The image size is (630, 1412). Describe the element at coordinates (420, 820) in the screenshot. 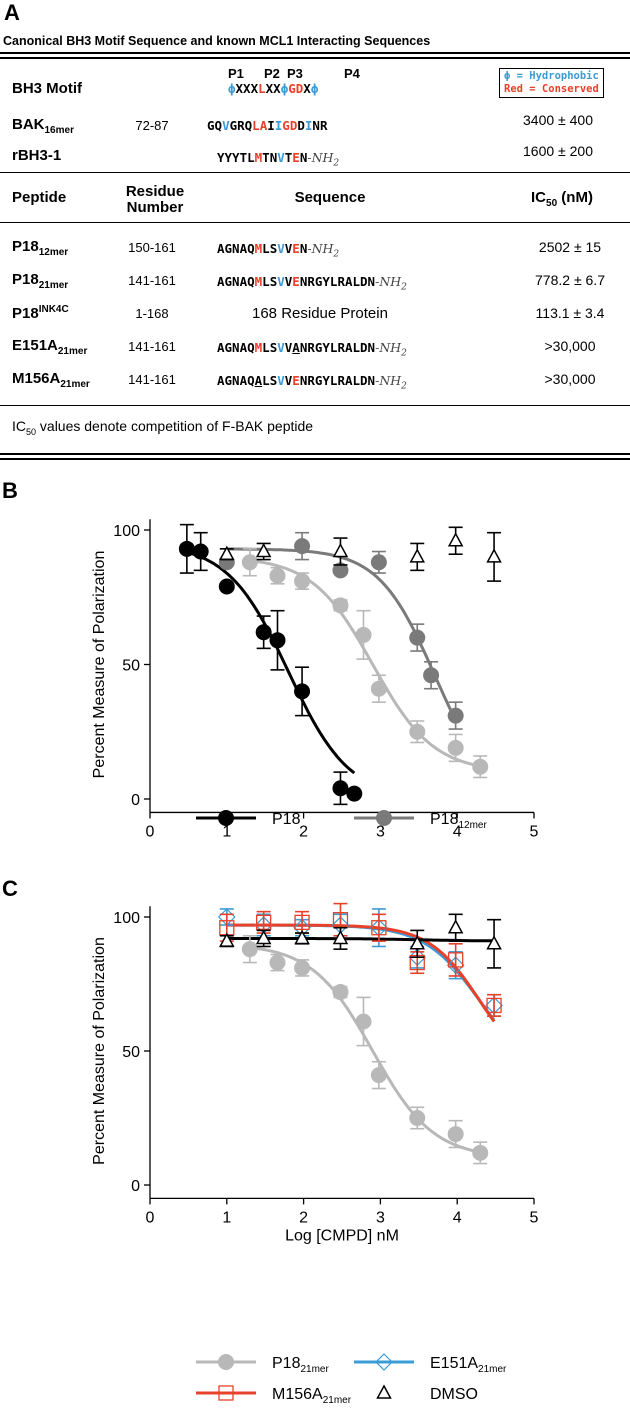

I see `legend-item: P1812mer` at that location.